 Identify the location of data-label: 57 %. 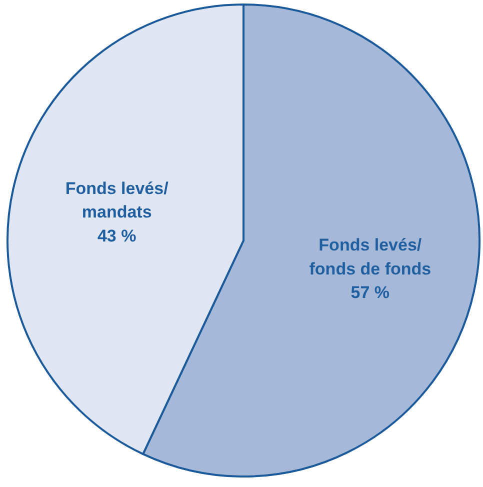
(370, 292).